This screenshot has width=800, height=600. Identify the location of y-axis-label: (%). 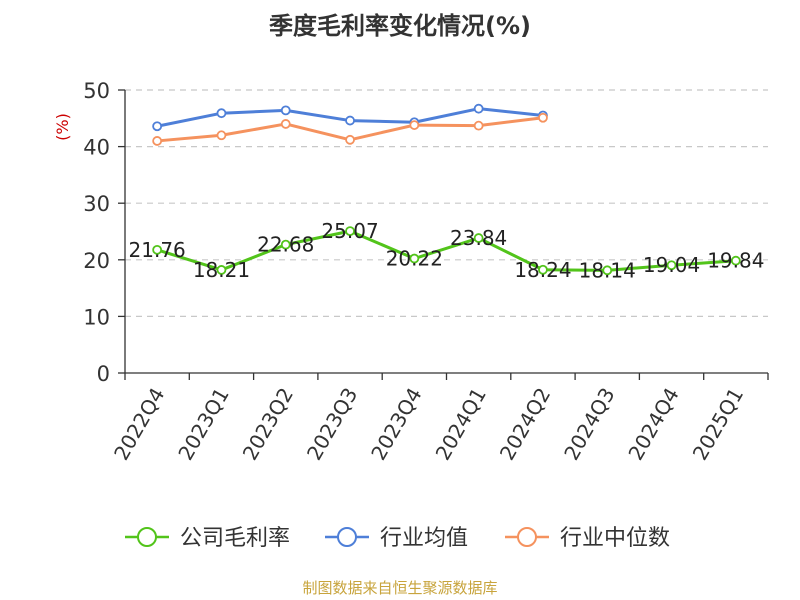
(62, 127).